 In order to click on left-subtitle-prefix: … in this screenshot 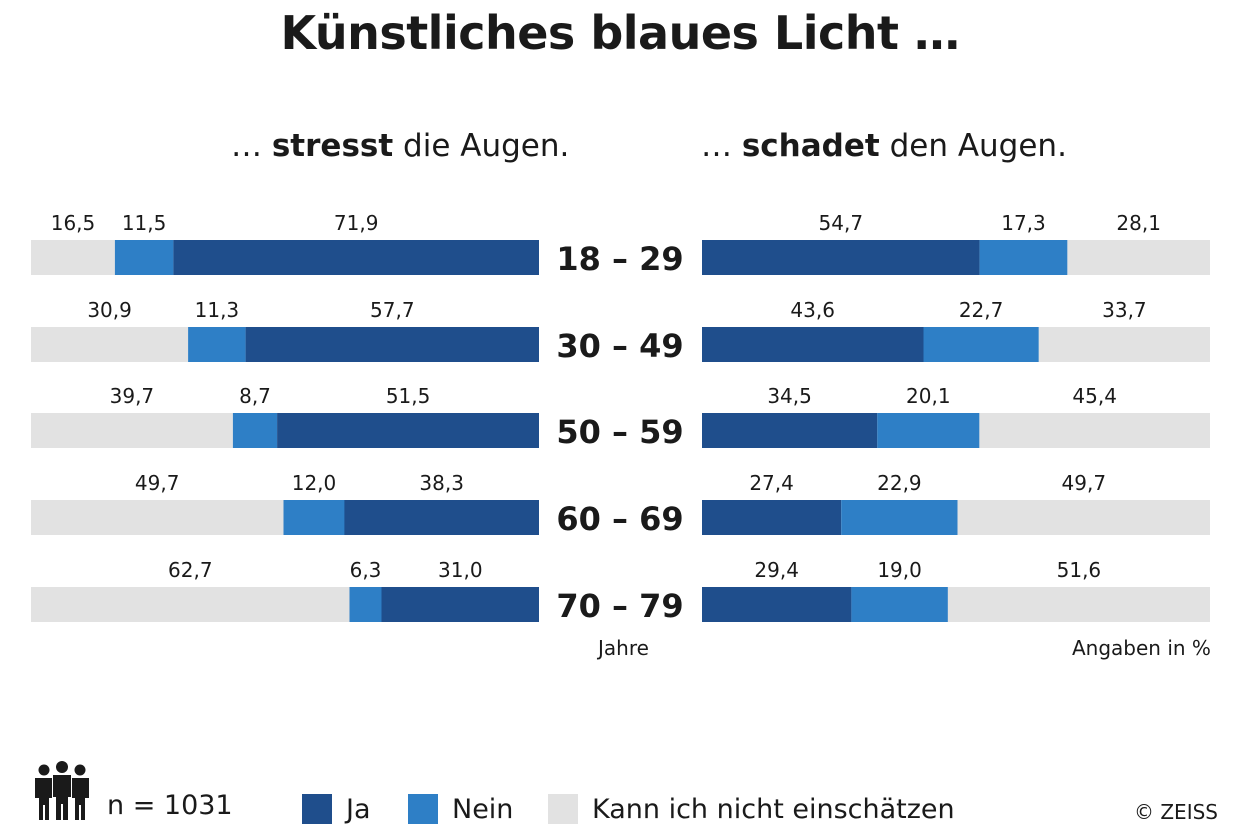, I will do `click(251, 146)`.